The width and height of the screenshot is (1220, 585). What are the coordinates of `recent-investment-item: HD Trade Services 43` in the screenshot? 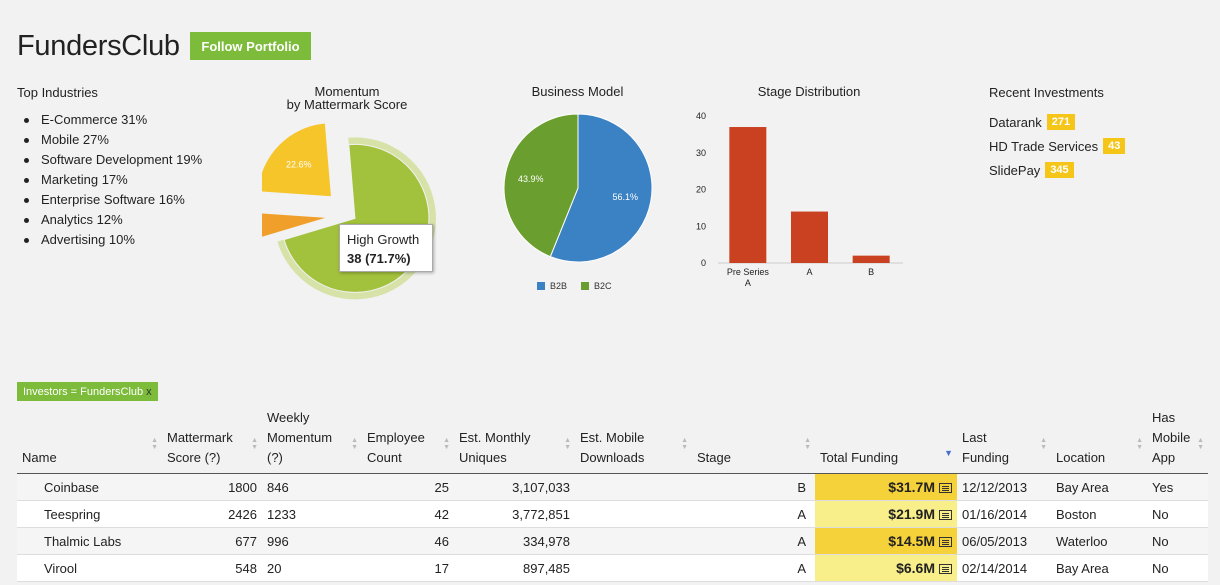 It's located at (1057, 146).